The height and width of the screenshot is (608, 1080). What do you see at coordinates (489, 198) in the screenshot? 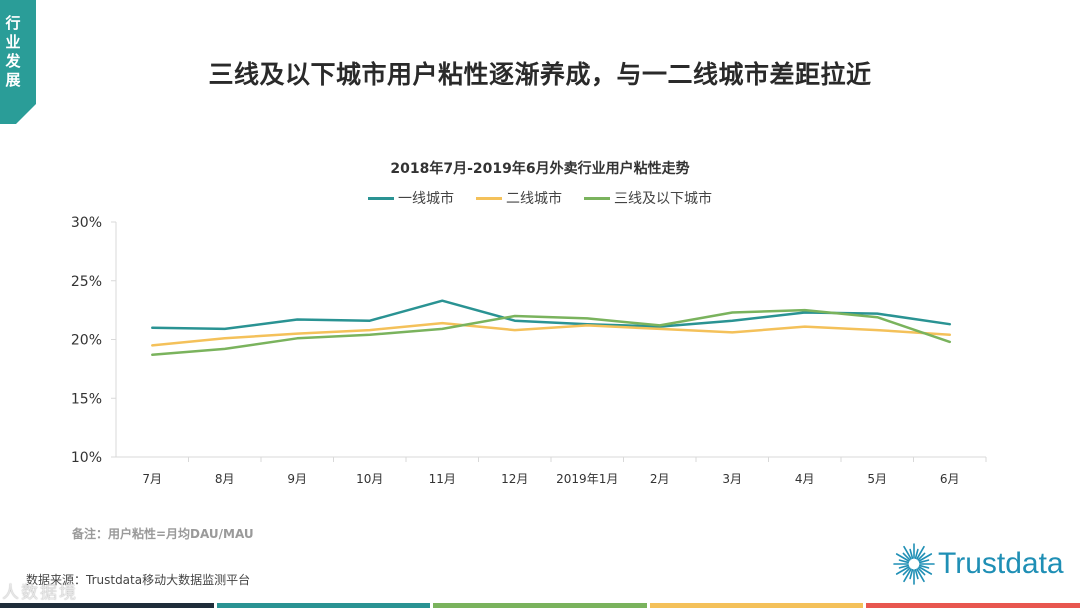
I see `legend-swatch-tier2` at bounding box center [489, 198].